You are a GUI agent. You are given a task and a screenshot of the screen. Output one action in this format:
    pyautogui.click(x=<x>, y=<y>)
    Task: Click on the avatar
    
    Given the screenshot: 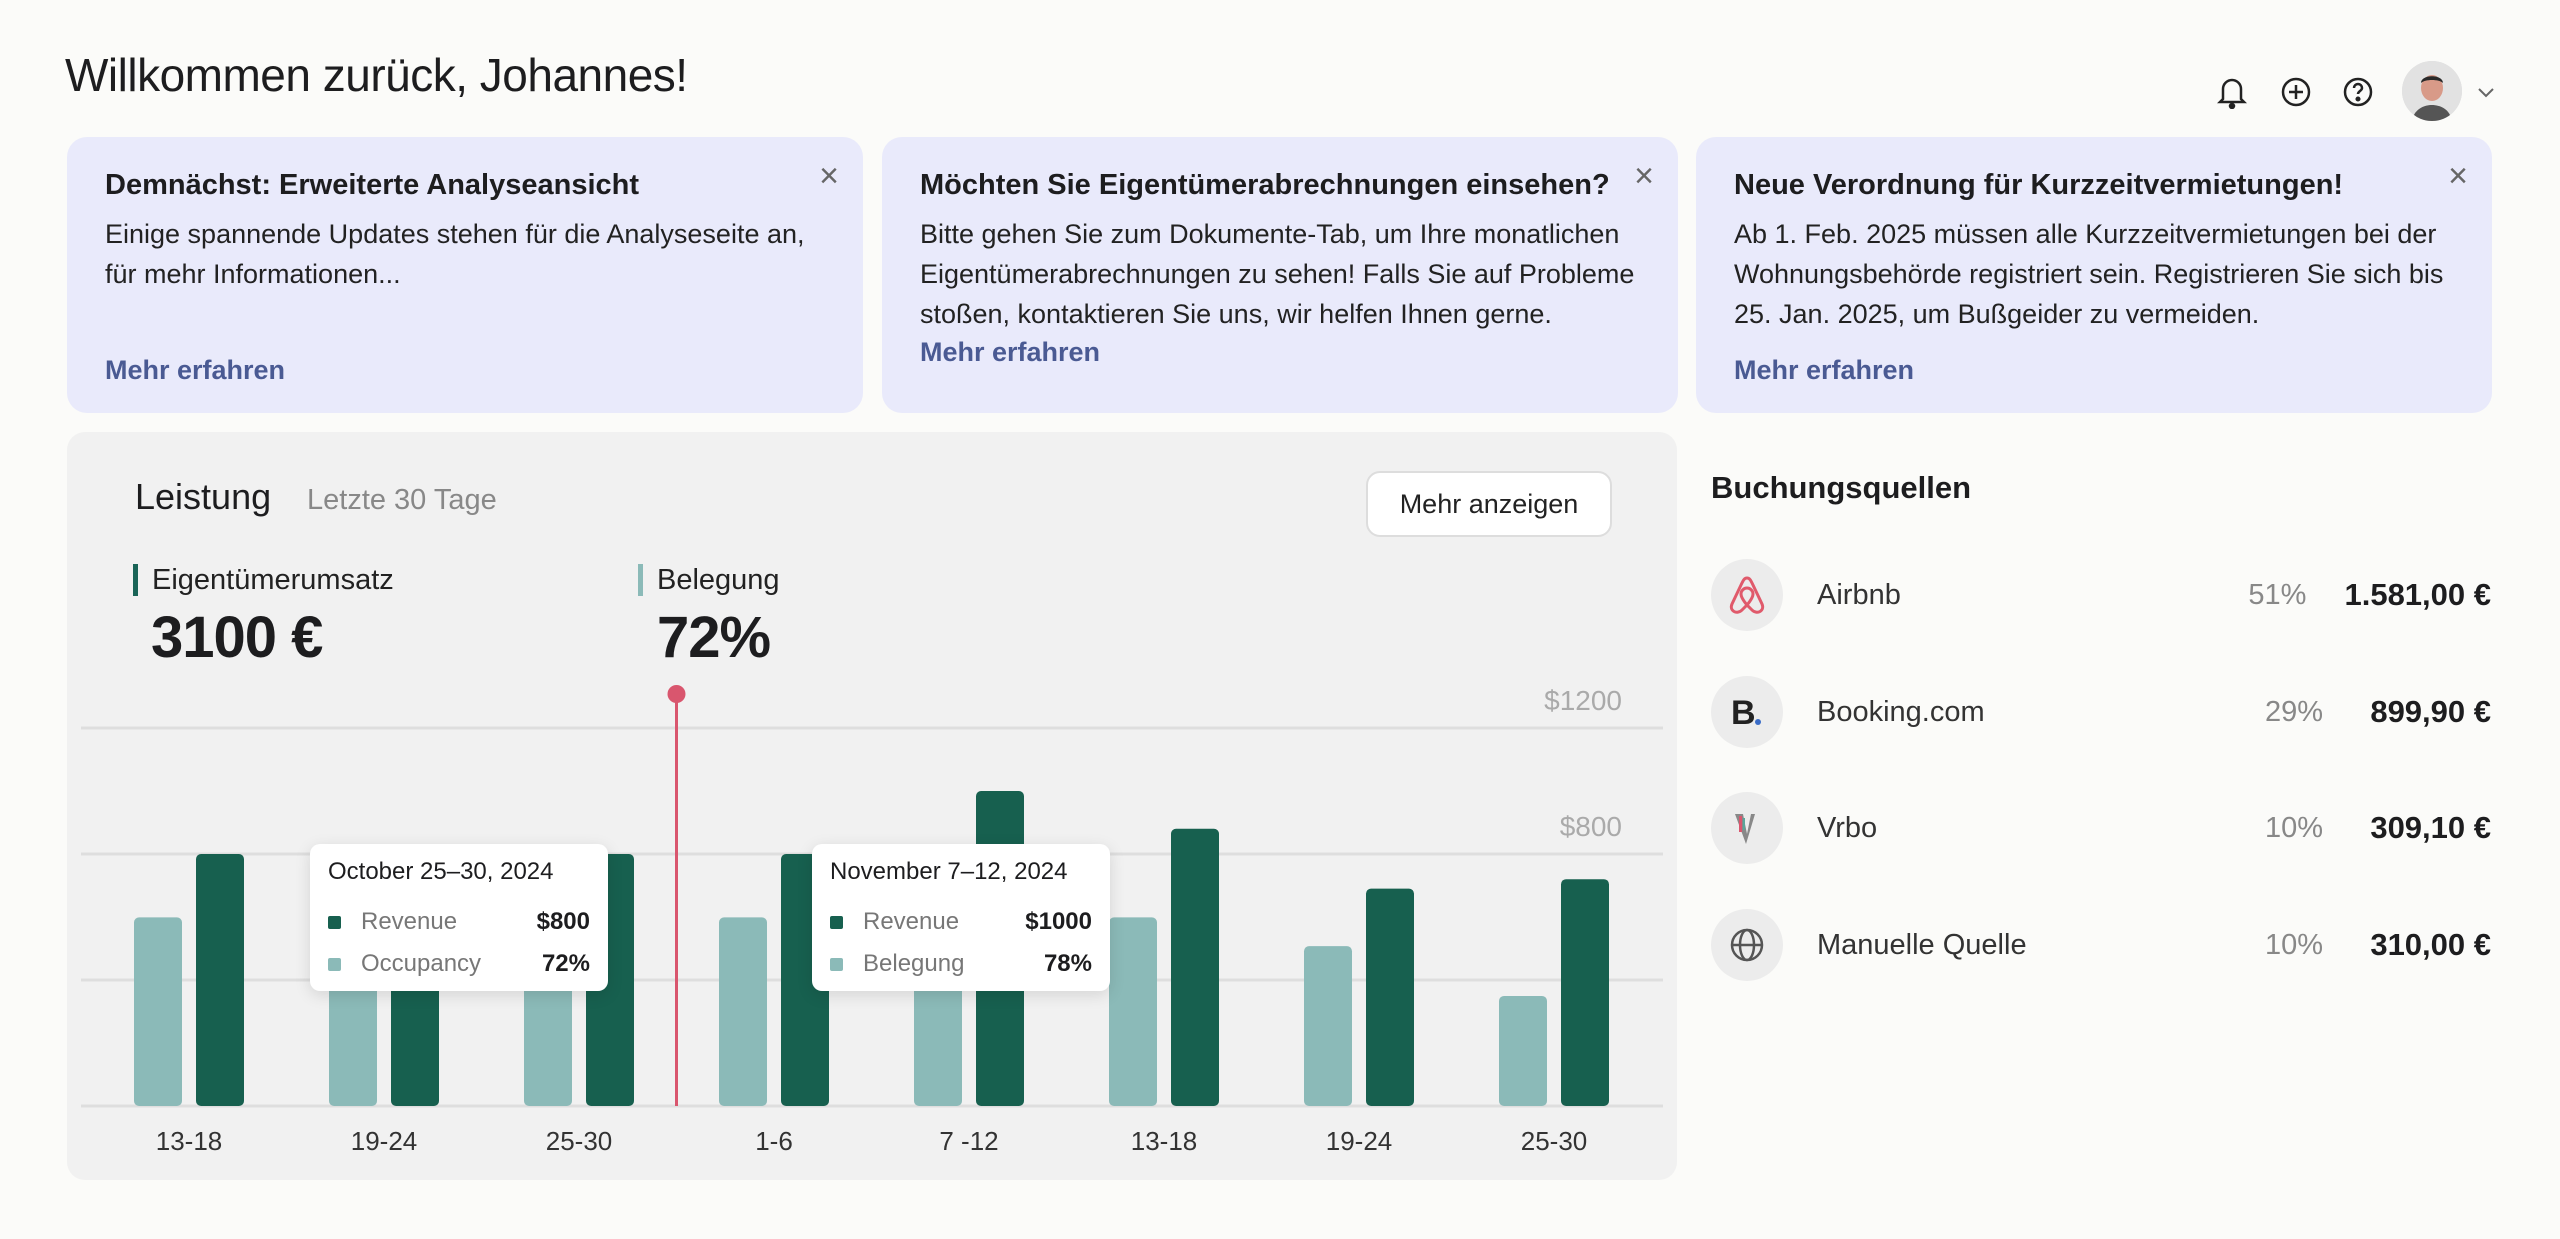 What is the action you would take?
    pyautogui.click(x=2432, y=91)
    